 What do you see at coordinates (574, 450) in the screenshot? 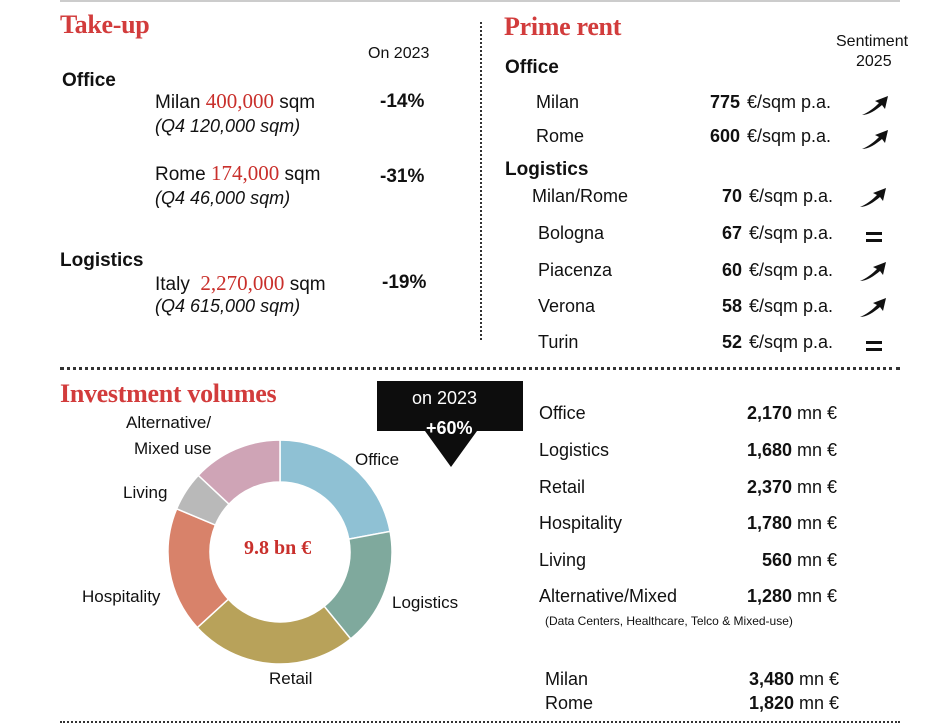
I see `investment-label: Logistics` at bounding box center [574, 450].